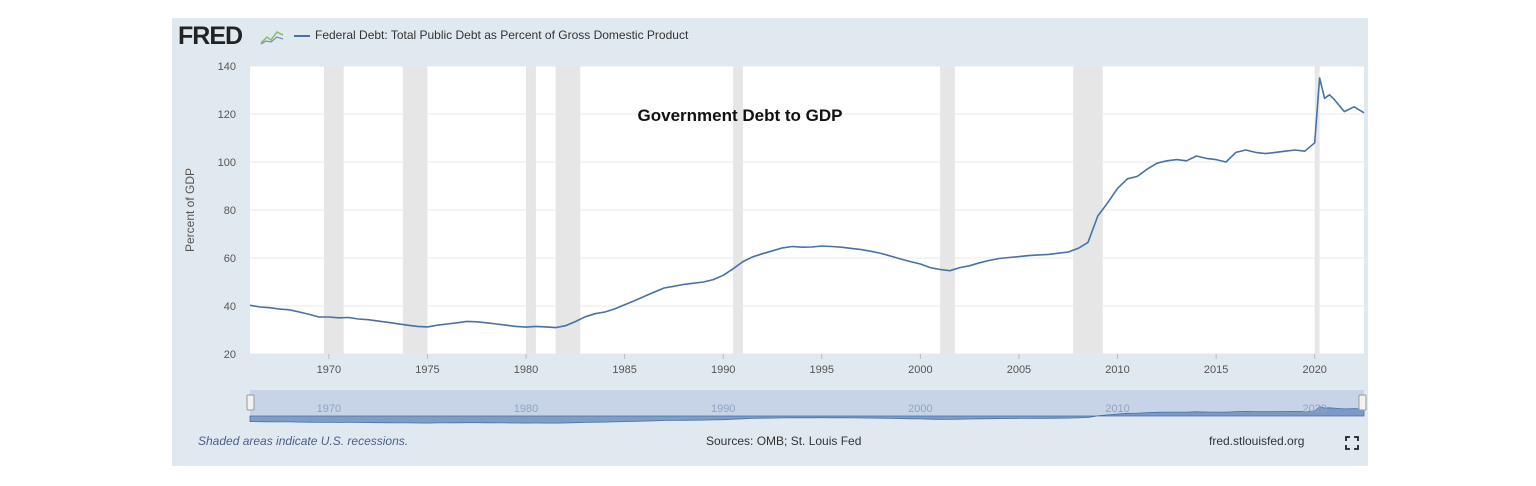 The height and width of the screenshot is (486, 1536). What do you see at coordinates (920, 370) in the screenshot?
I see `x-tick-label: 2000` at bounding box center [920, 370].